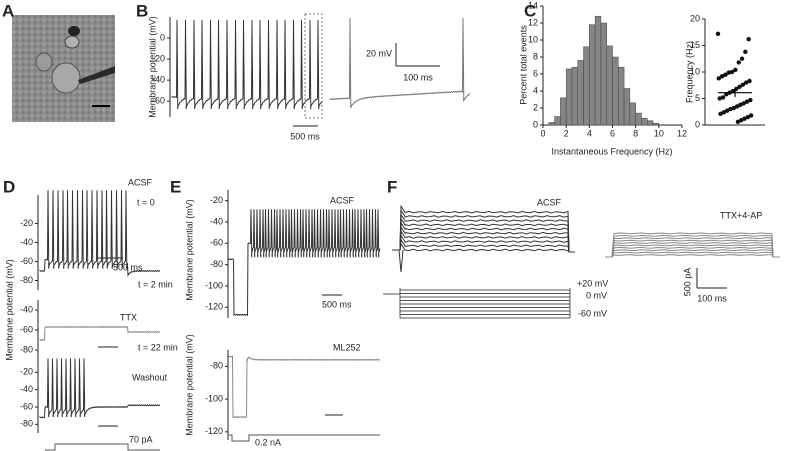 The width and height of the screenshot is (797, 451). Describe the element at coordinates (418, 77) in the screenshot. I see `scale-label: 100 ms` at that location.